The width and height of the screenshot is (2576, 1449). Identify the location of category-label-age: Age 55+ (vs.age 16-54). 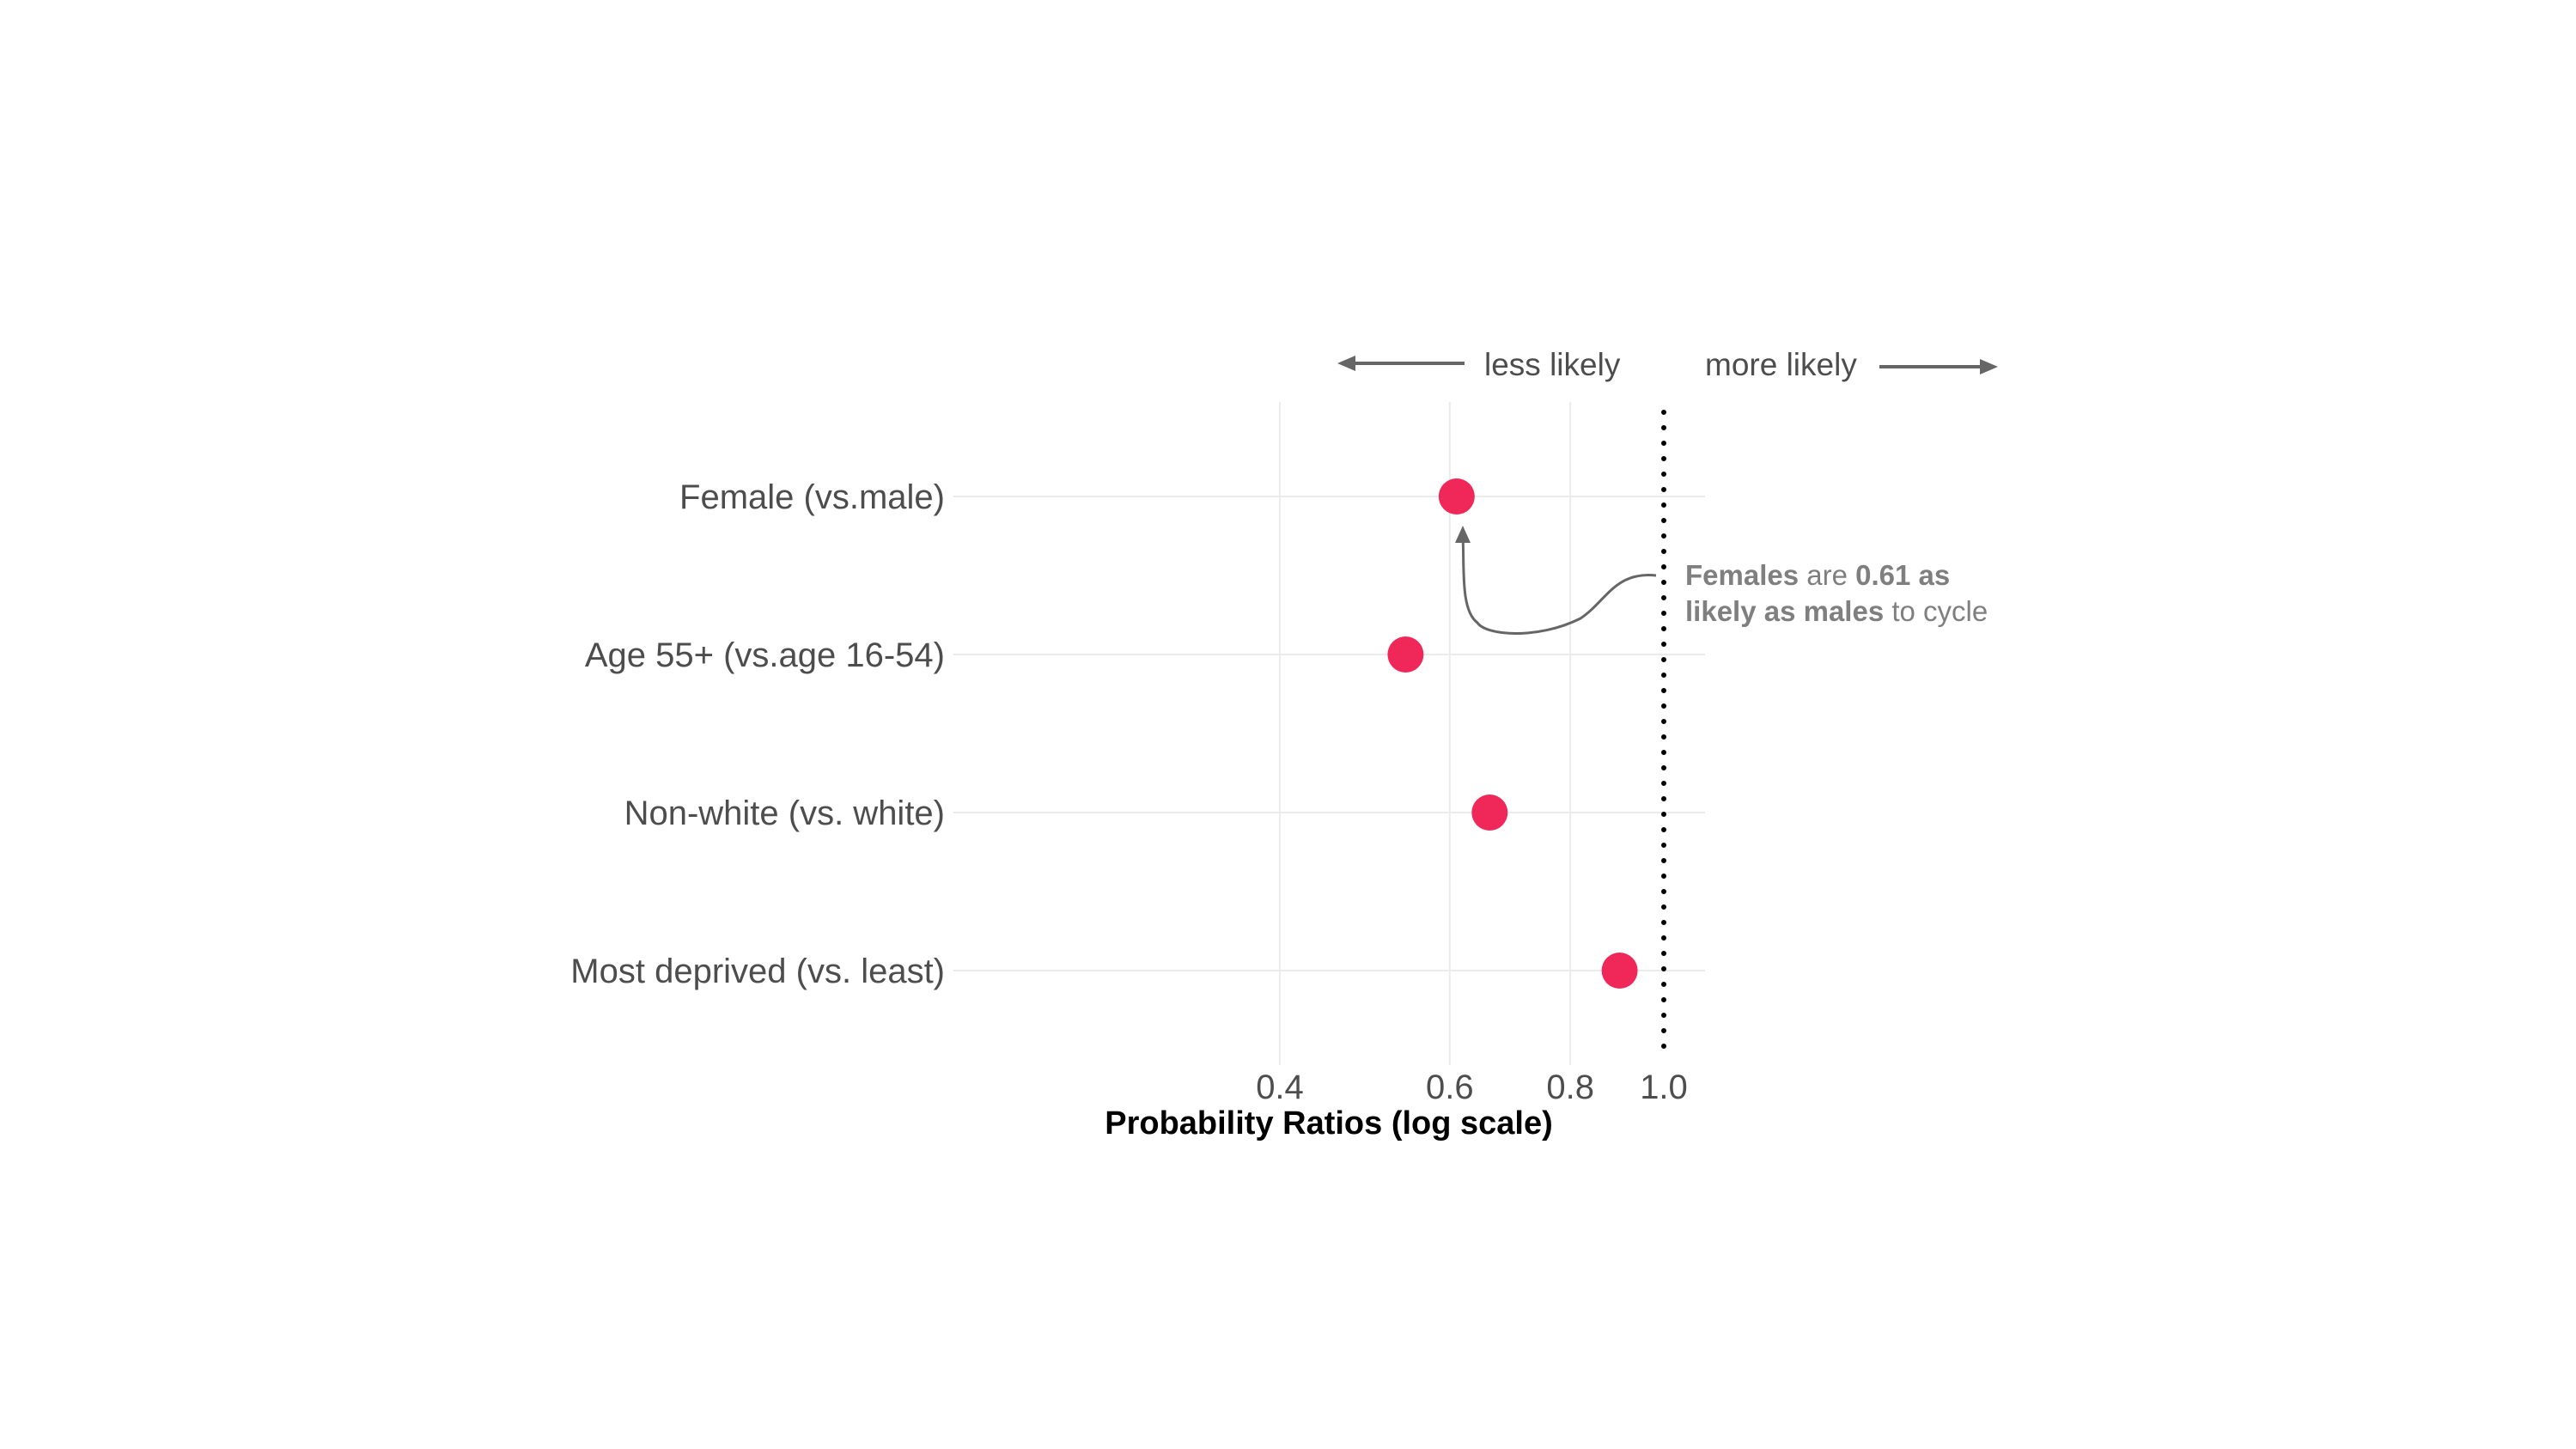
(765, 655).